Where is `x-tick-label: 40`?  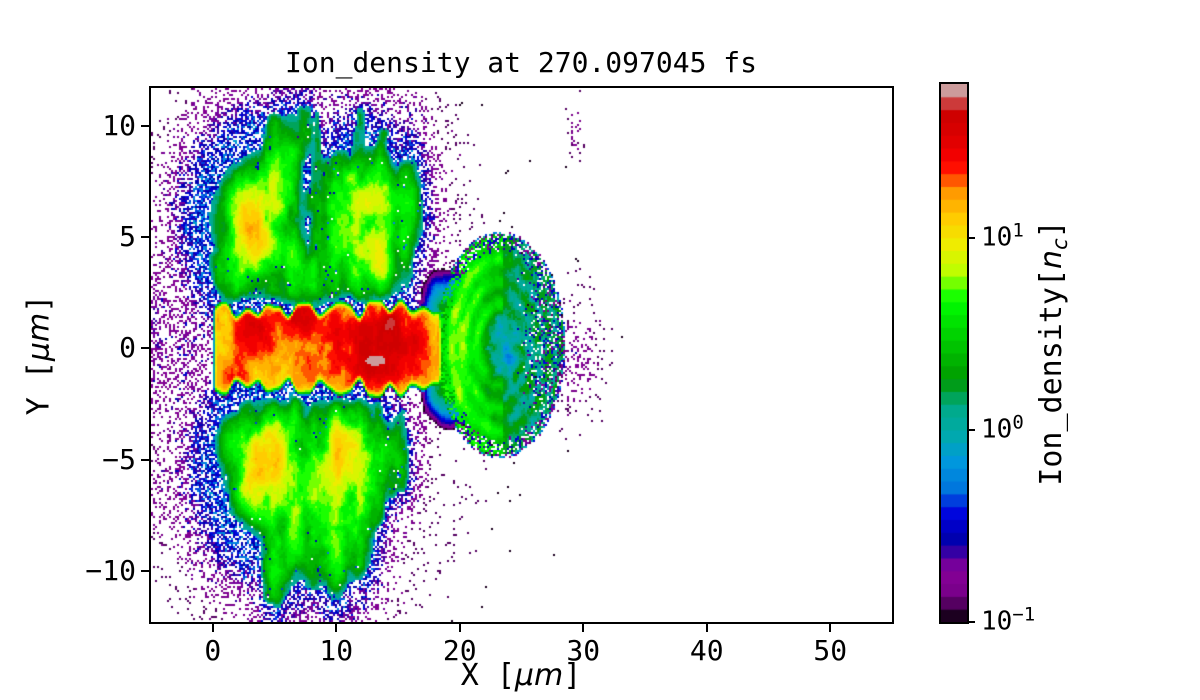
x-tick-label: 40 is located at coordinates (706, 650).